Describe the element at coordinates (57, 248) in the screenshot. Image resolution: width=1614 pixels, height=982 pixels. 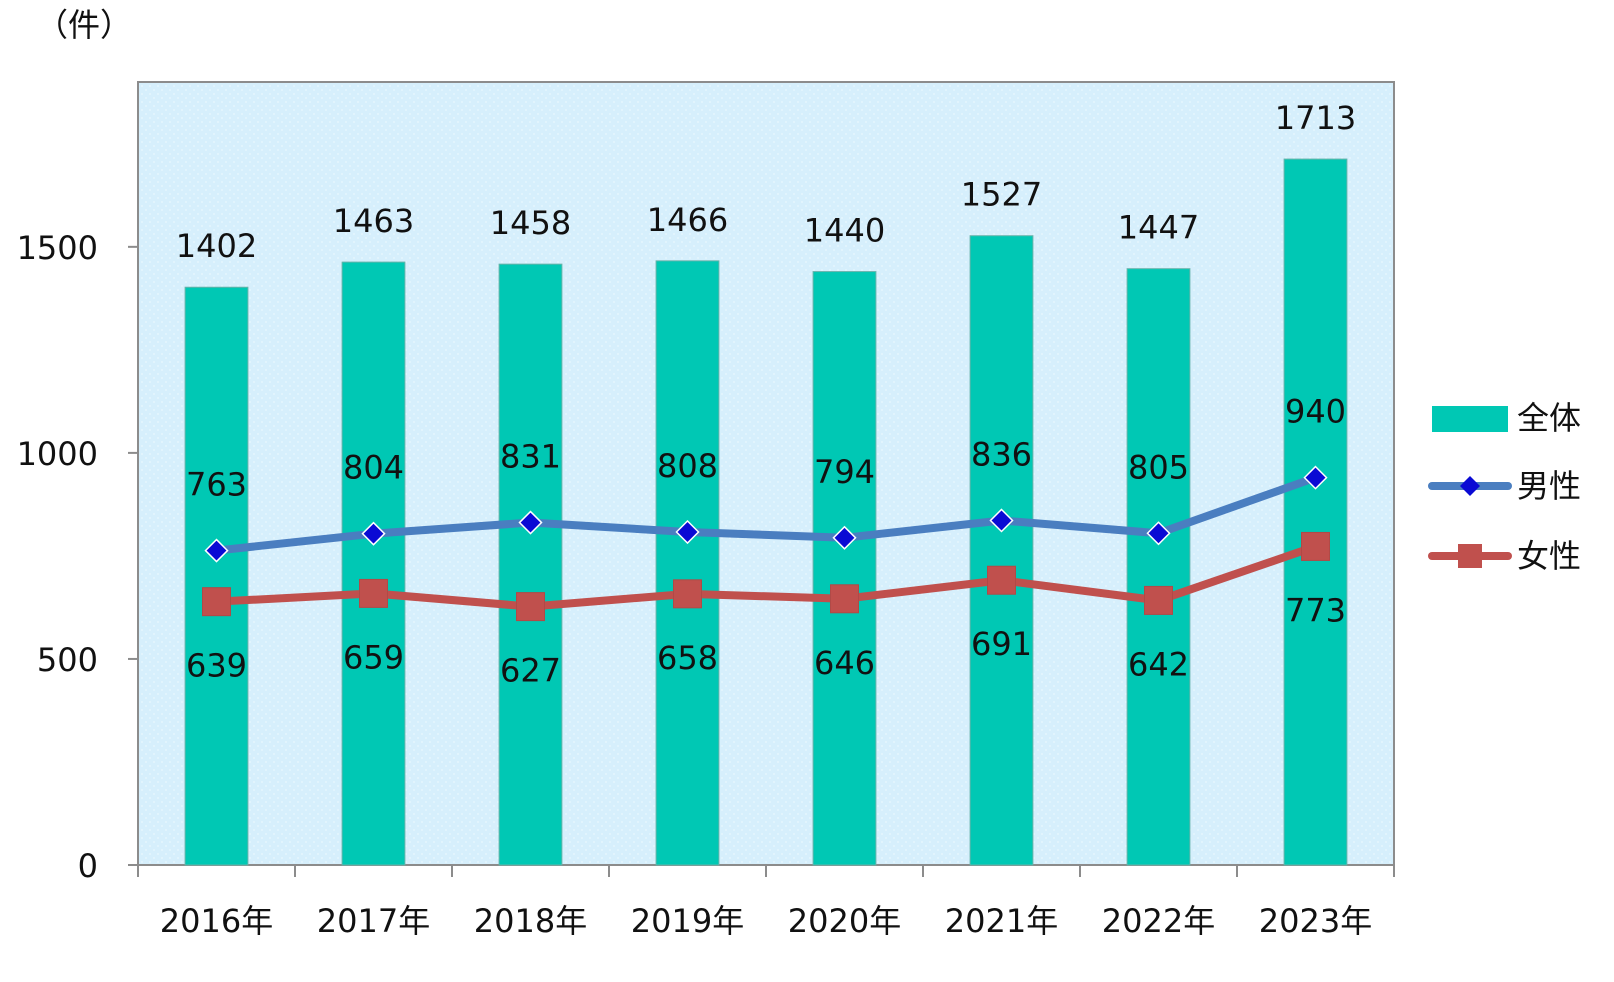
I see `y-tick-label: 1500` at that location.